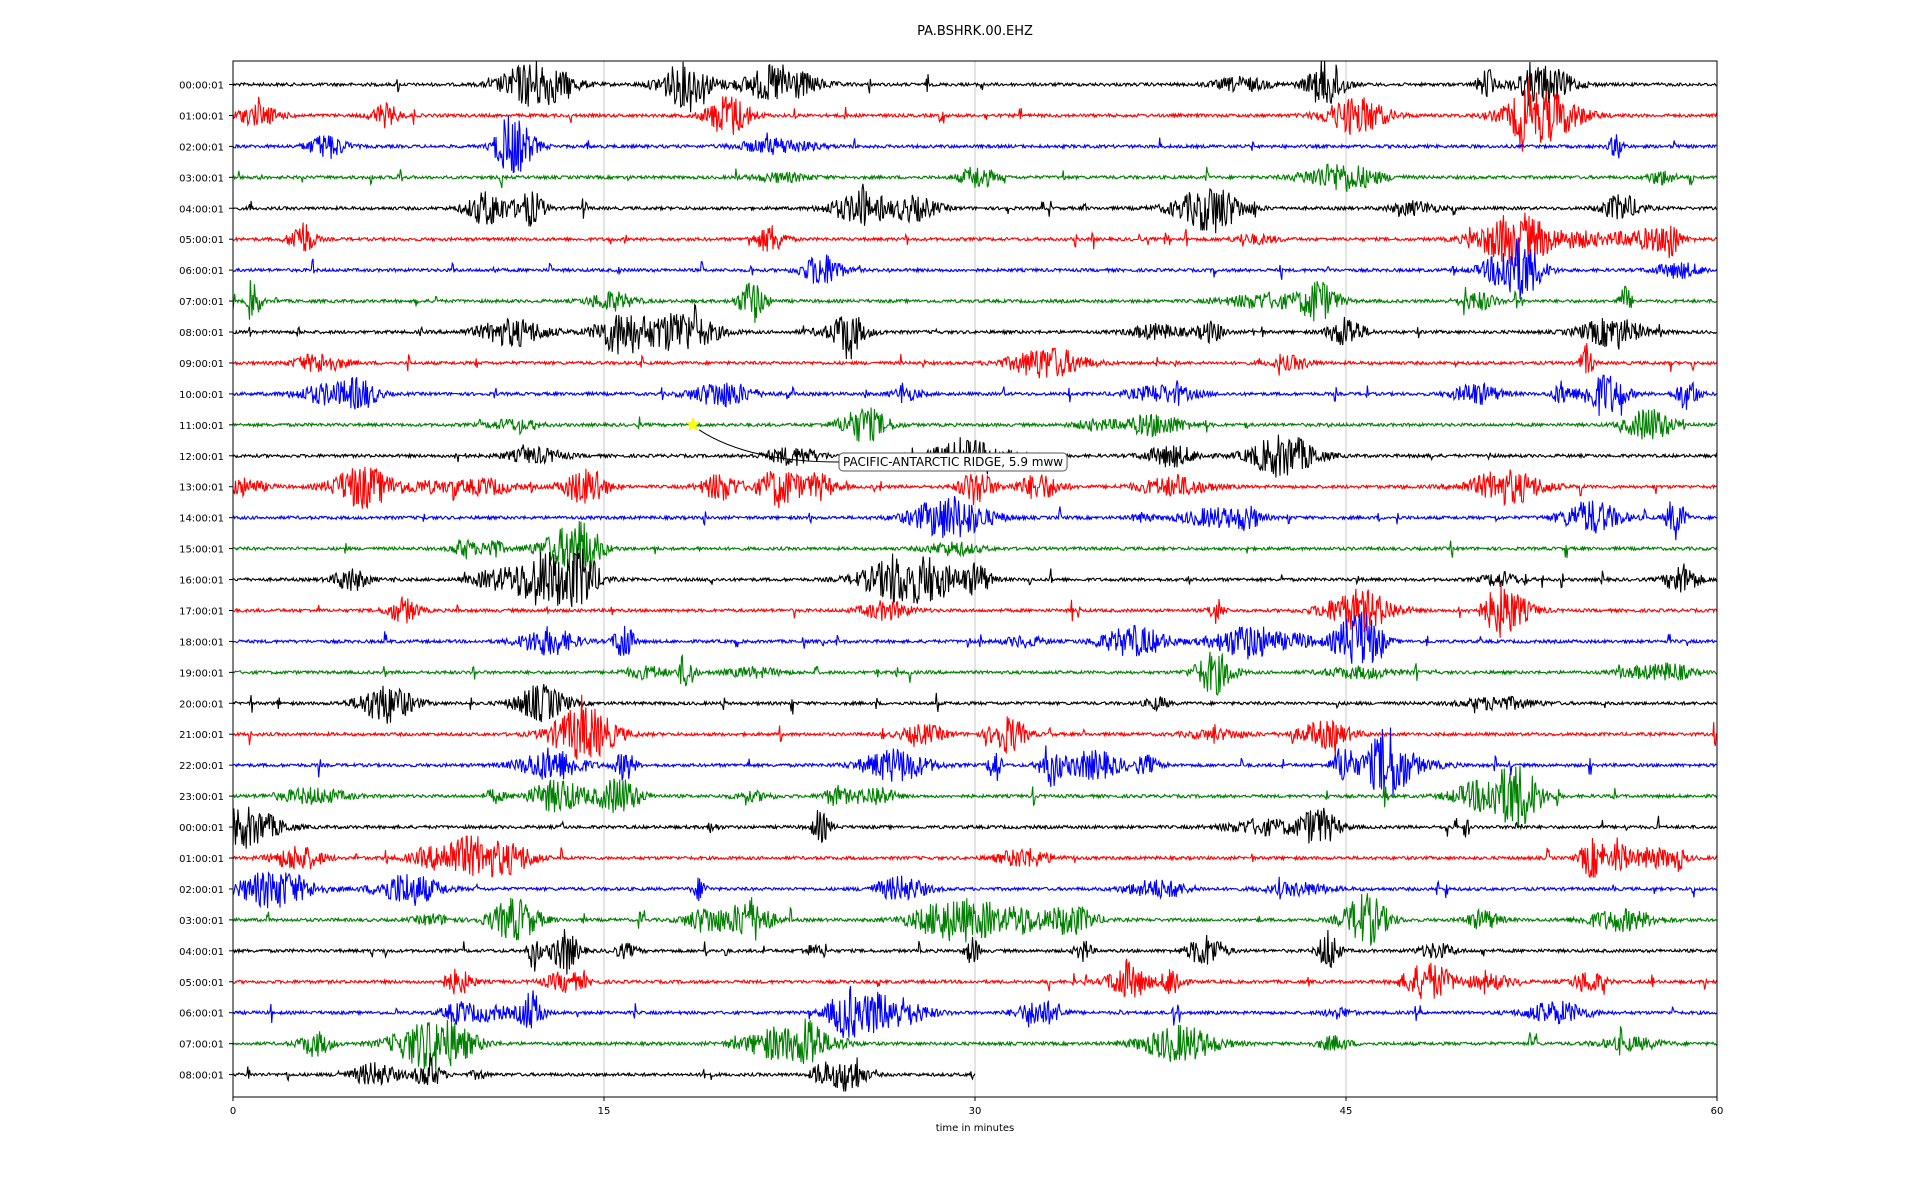 The height and width of the screenshot is (1200, 1920). I want to click on y-tick-label: 20:00:01, so click(201, 704).